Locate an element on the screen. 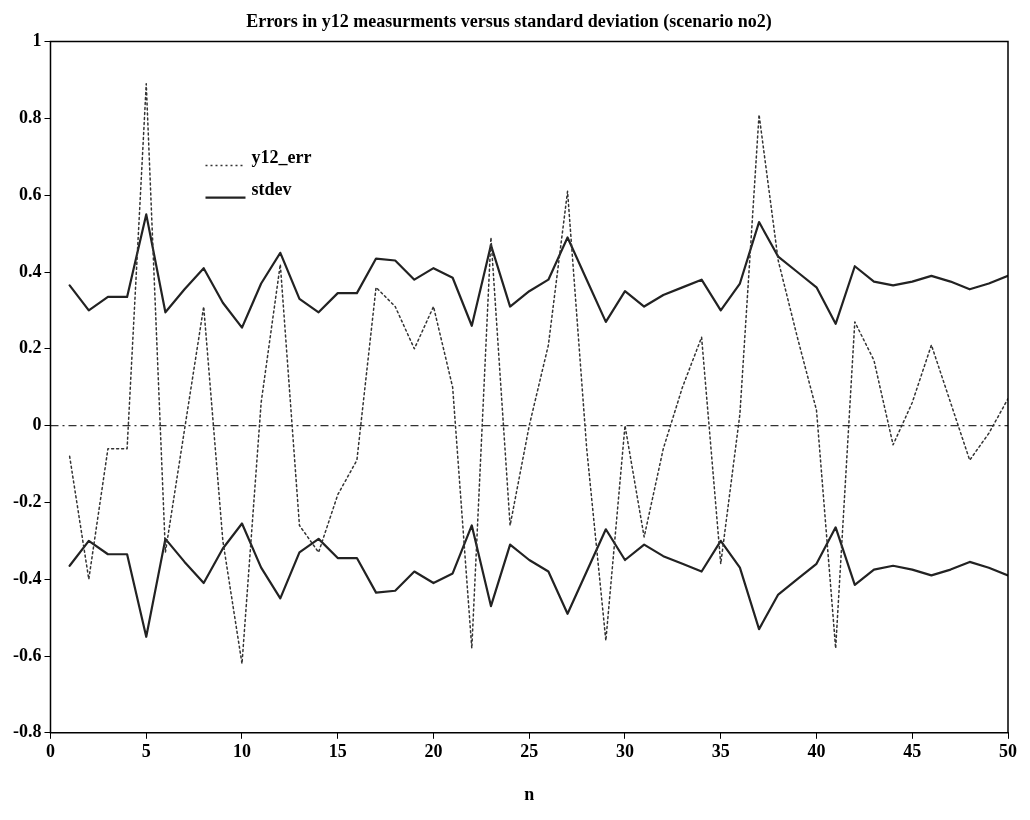 The height and width of the screenshot is (820, 1030). y-tick-label: 0.6 is located at coordinates (30, 193).